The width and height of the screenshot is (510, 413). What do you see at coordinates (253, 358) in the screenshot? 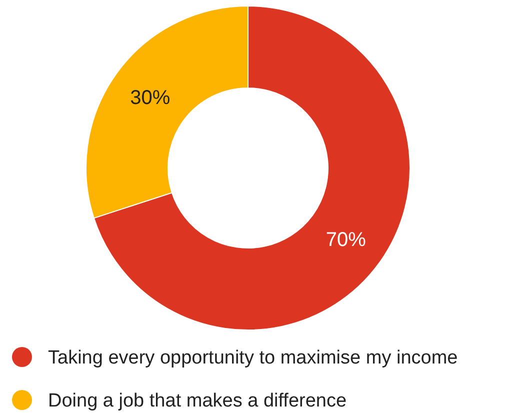
I see `legend-label: Taking every opportunity to maximise my income` at bounding box center [253, 358].